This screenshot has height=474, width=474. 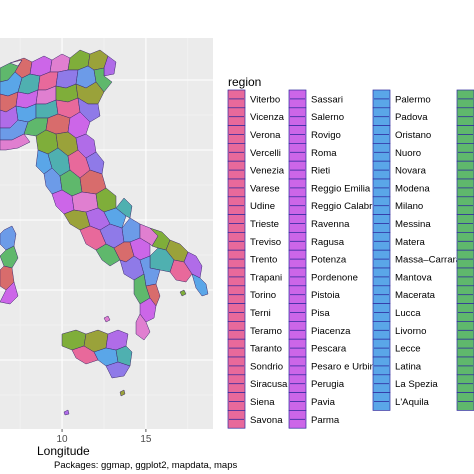 What do you see at coordinates (265, 153) in the screenshot?
I see `legend-label: Vercelli` at bounding box center [265, 153].